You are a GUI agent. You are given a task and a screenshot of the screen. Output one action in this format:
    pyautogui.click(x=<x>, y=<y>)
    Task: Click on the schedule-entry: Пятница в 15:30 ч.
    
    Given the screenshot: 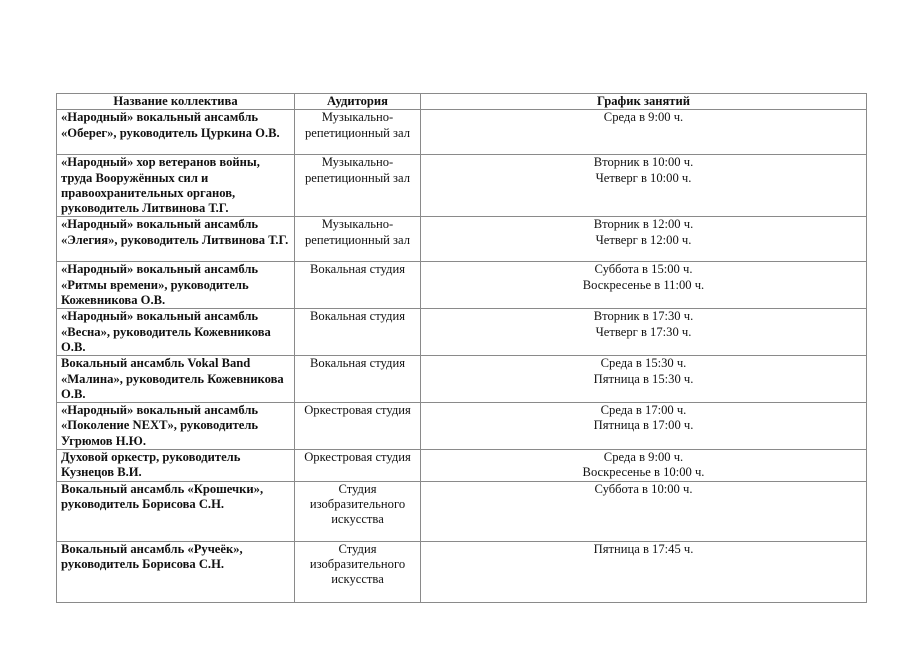 What is the action you would take?
    pyautogui.click(x=643, y=378)
    